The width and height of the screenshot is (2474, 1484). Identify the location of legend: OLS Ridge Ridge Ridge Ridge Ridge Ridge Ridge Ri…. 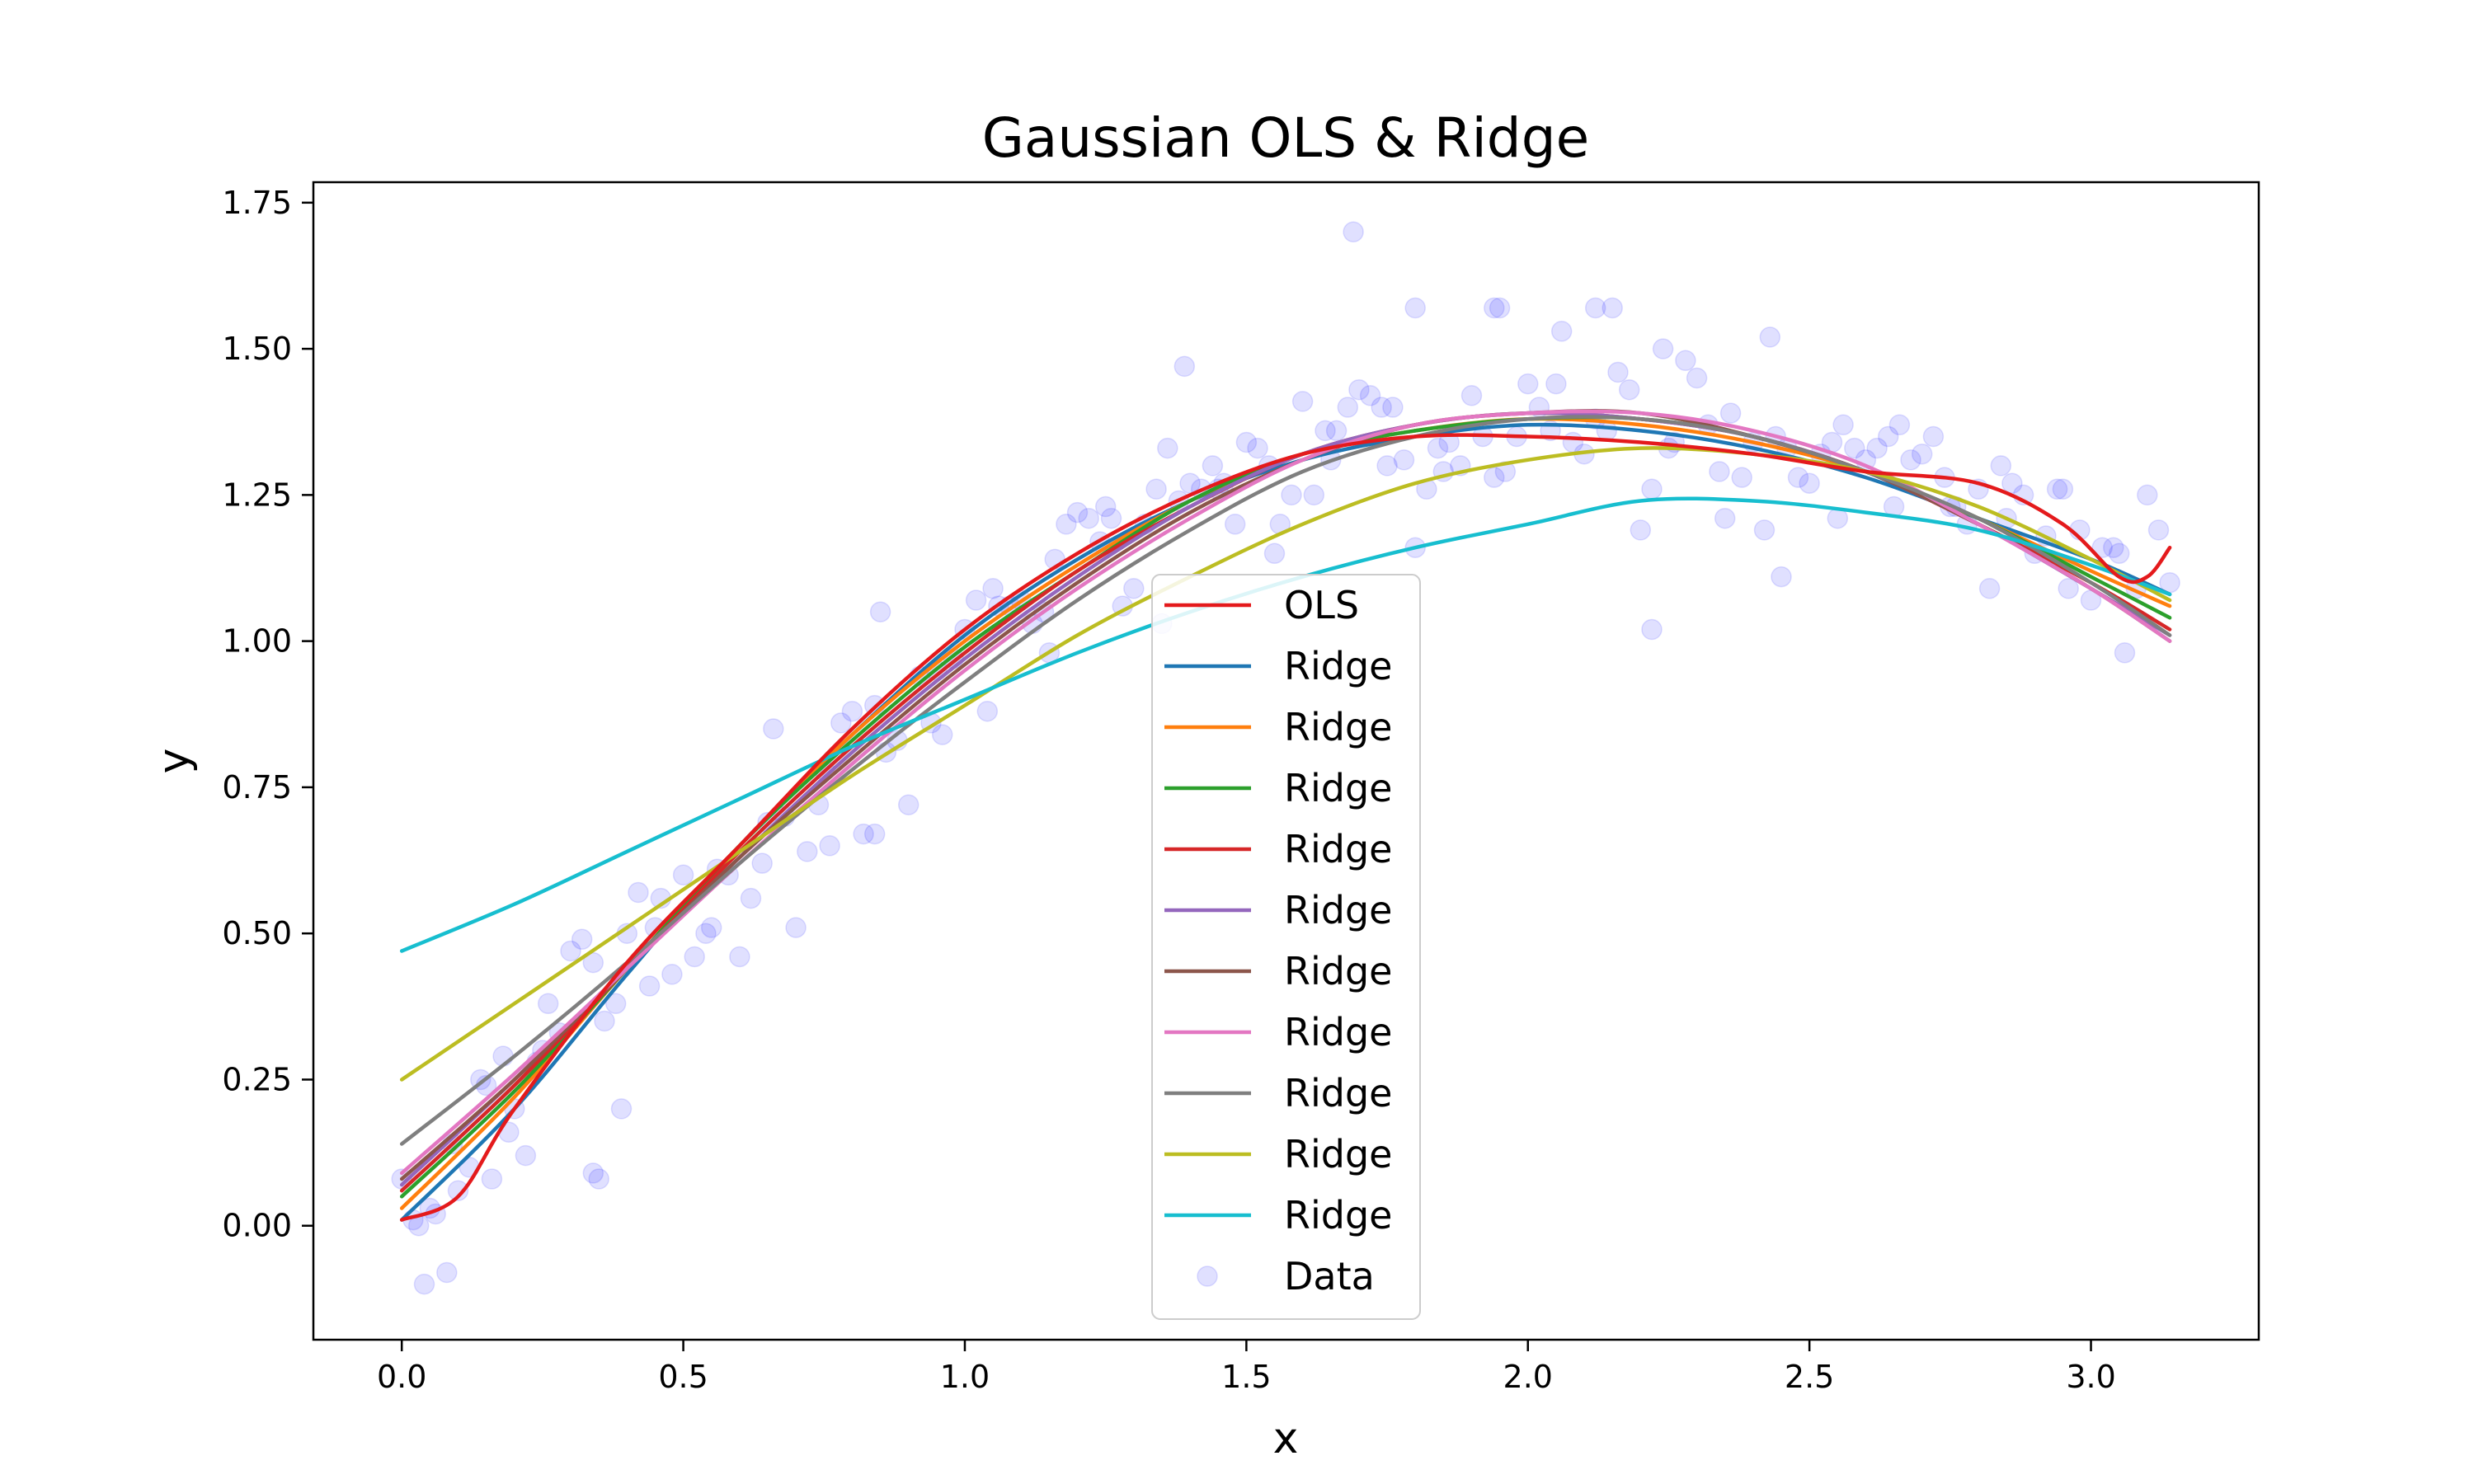
(1286, 947).